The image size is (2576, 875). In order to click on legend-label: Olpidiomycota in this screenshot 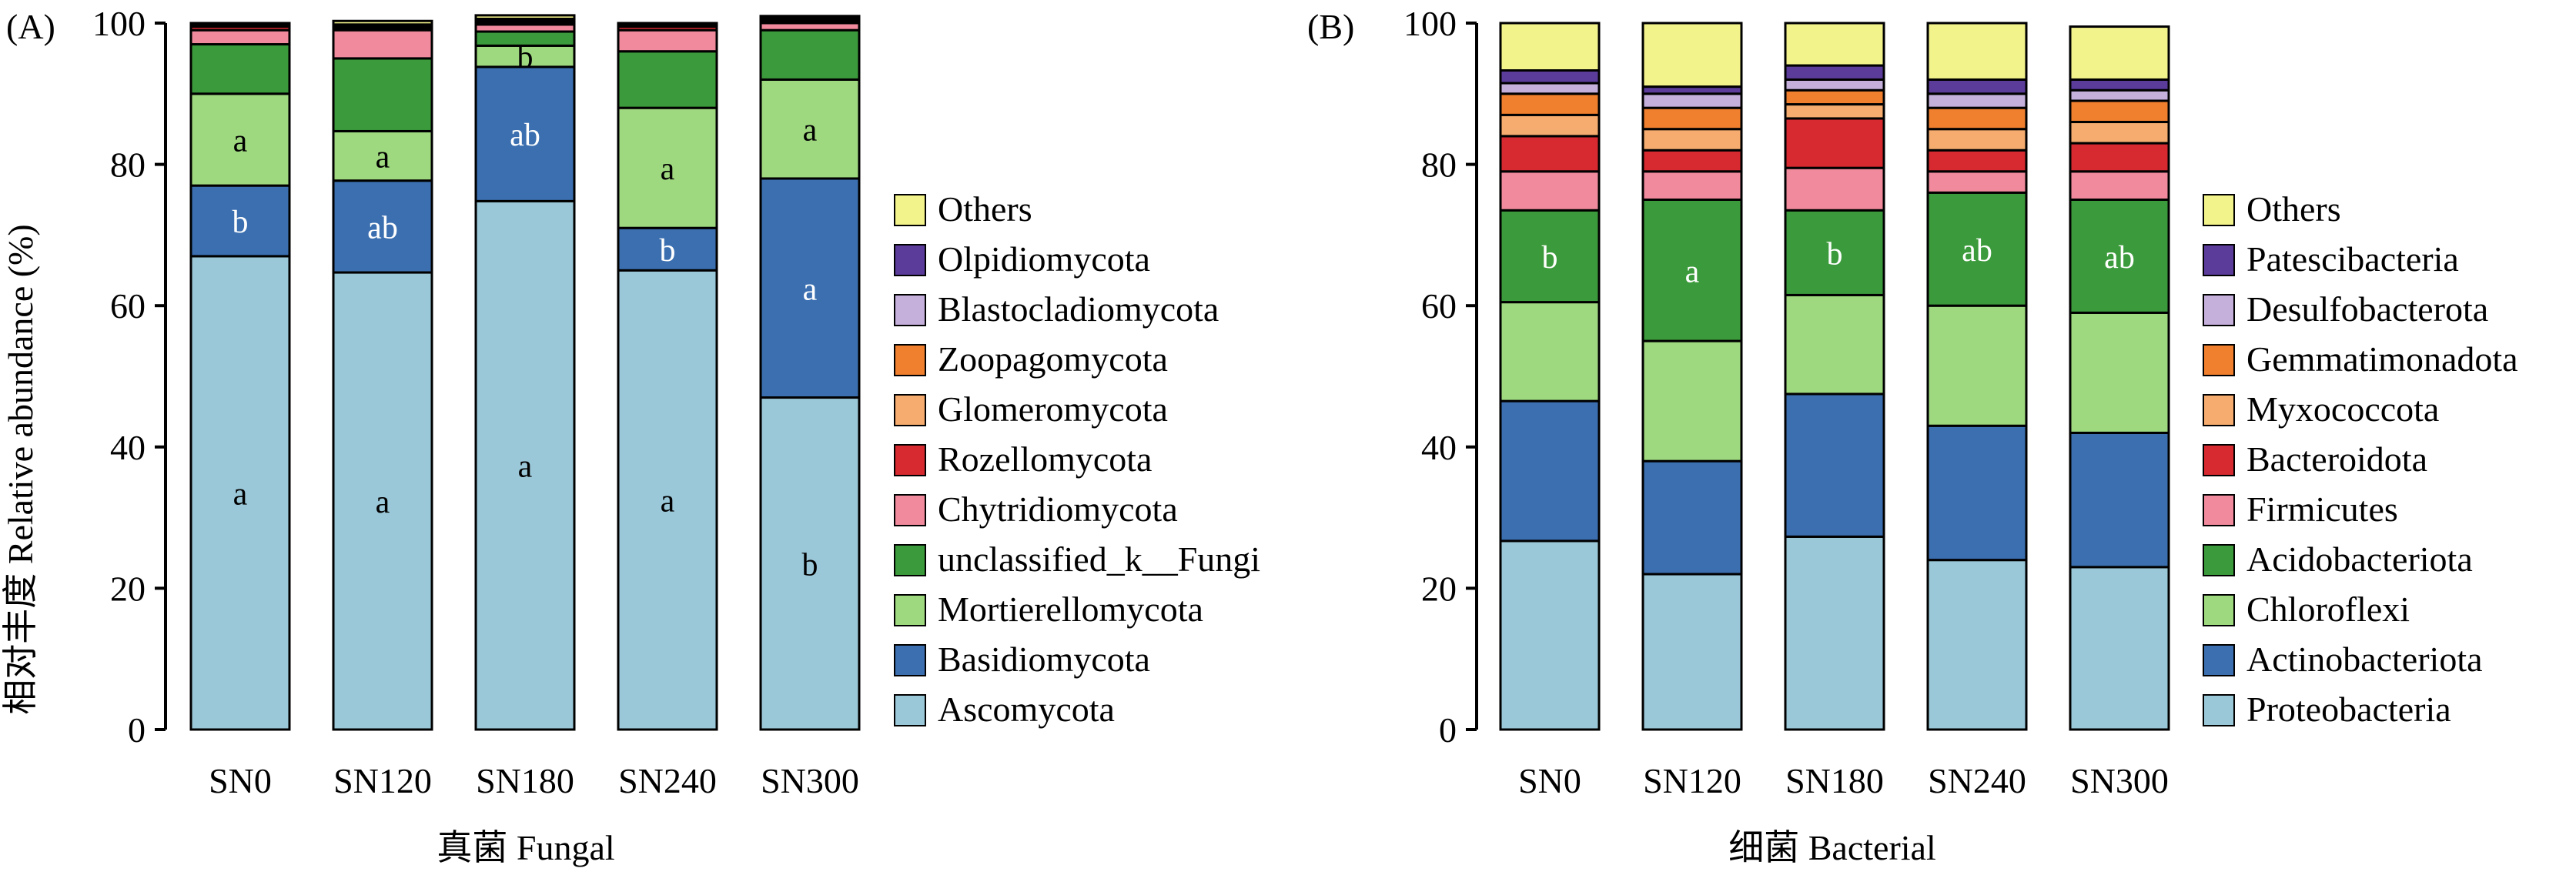, I will do `click(1044, 259)`.